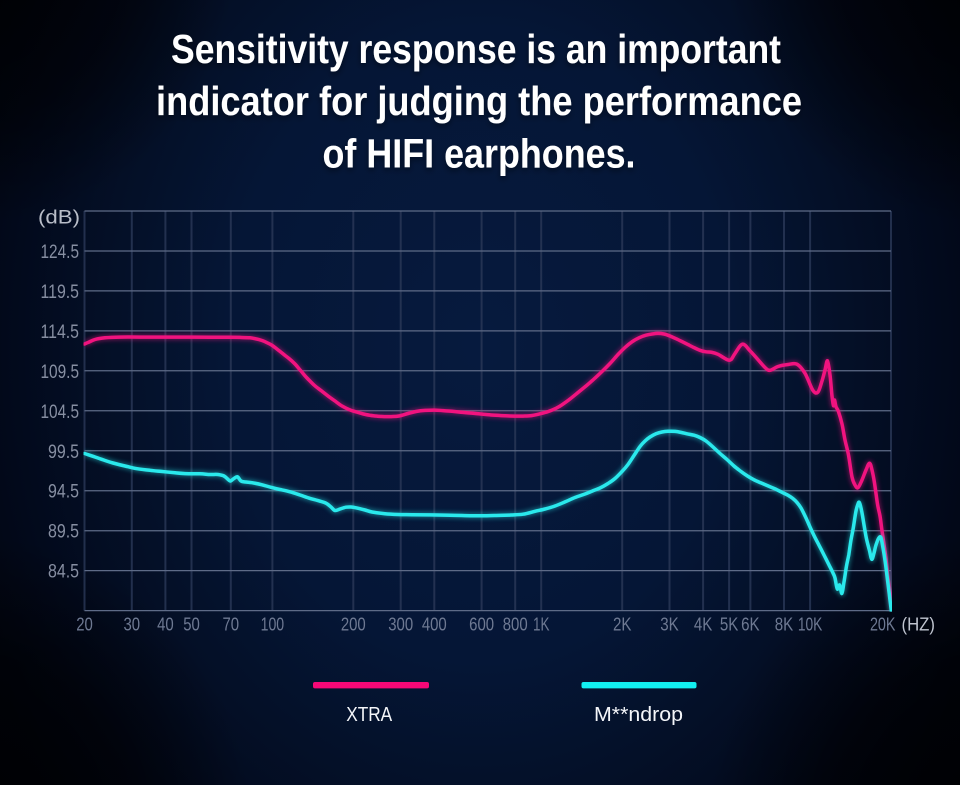  I want to click on svg-text: 94.5, so click(63, 492).